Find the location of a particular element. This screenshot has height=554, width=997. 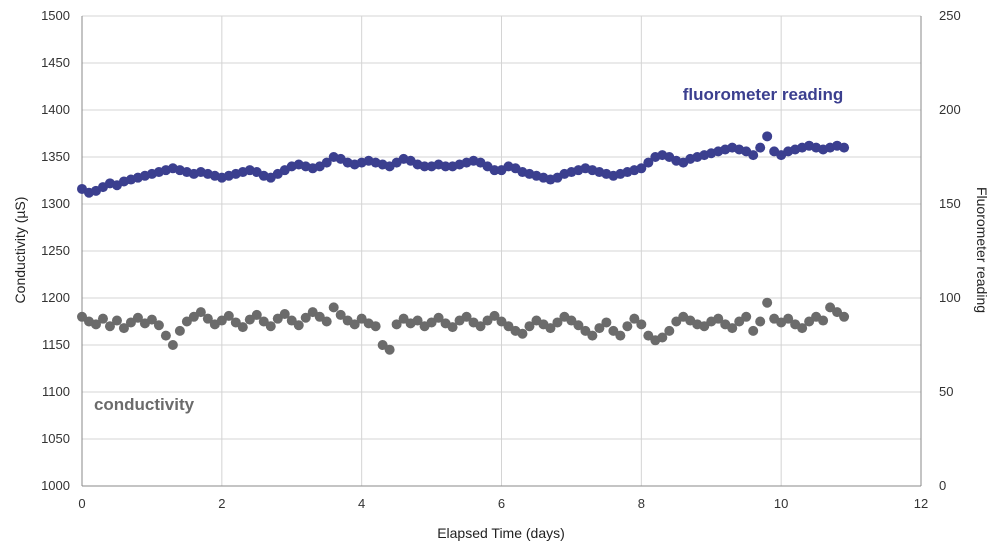

x-tick-label: 4 is located at coordinates (361, 503).